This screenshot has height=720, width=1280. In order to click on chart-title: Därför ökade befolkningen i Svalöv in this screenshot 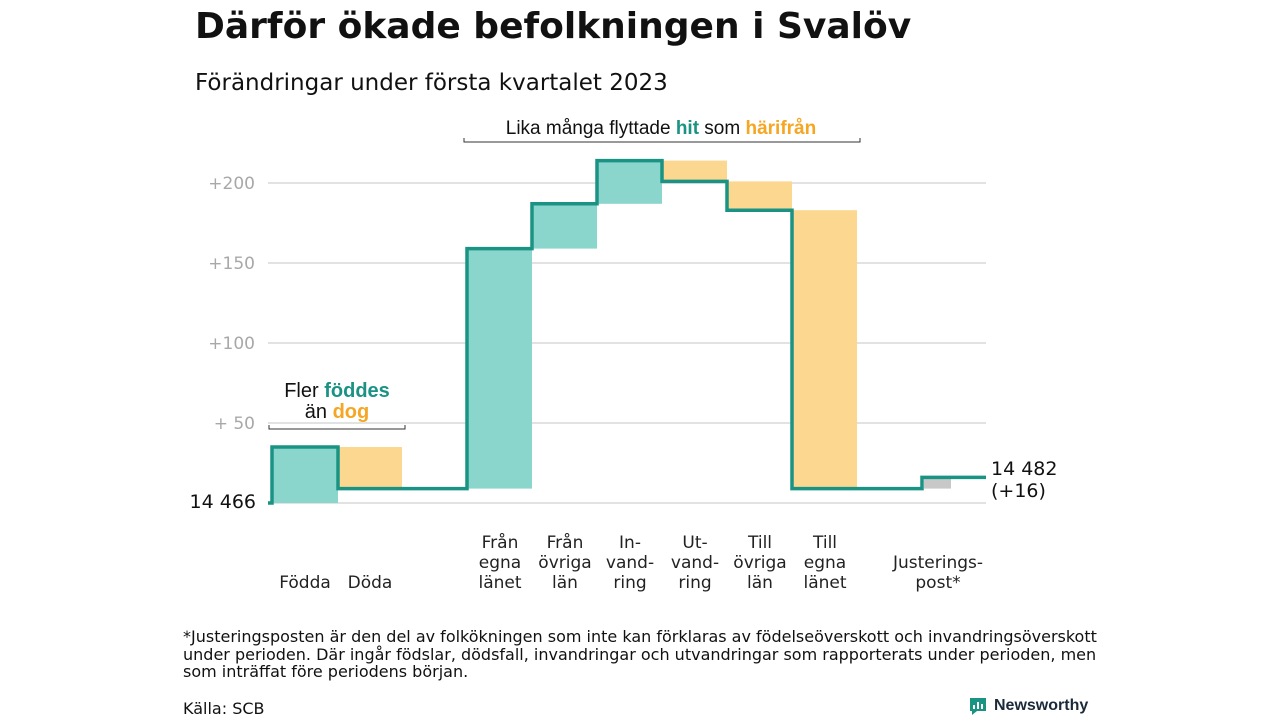, I will do `click(553, 26)`.